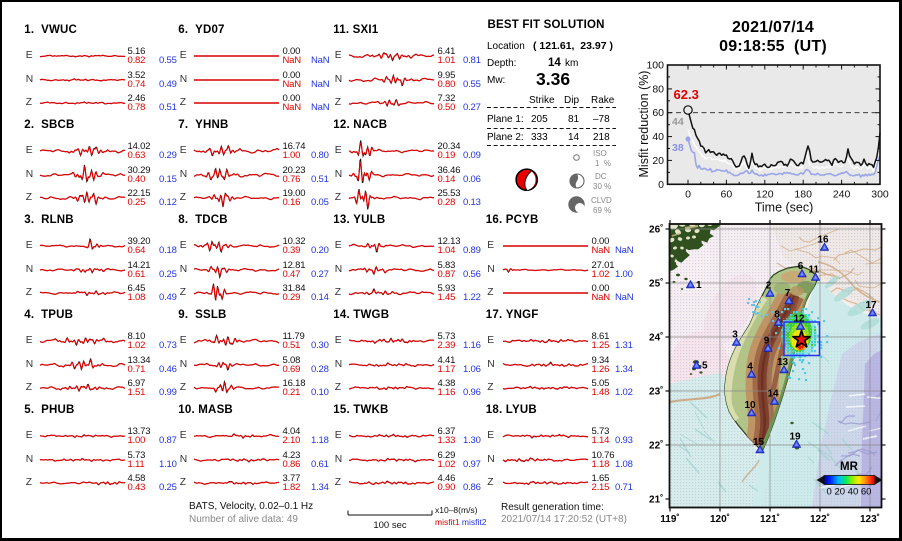 This screenshot has width=902, height=541. Describe the element at coordinates (390, 525) in the screenshot. I see `svg-text: 100 sec` at that location.